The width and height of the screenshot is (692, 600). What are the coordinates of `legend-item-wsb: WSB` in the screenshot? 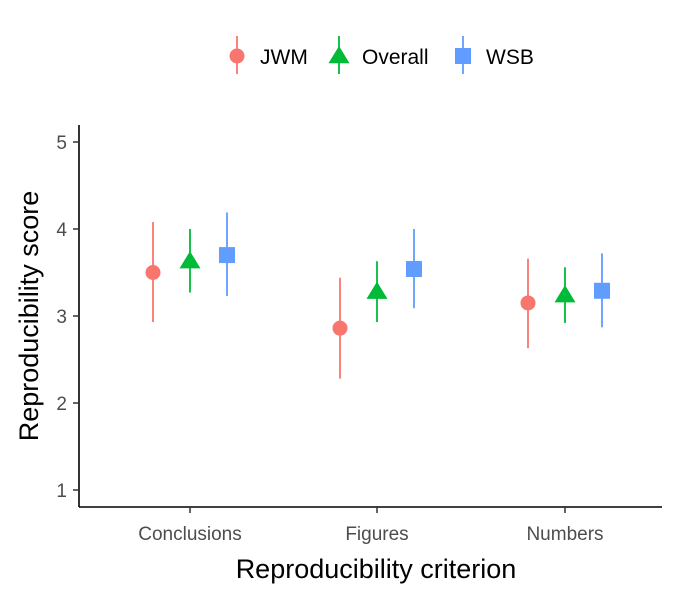 It's located at (494, 55).